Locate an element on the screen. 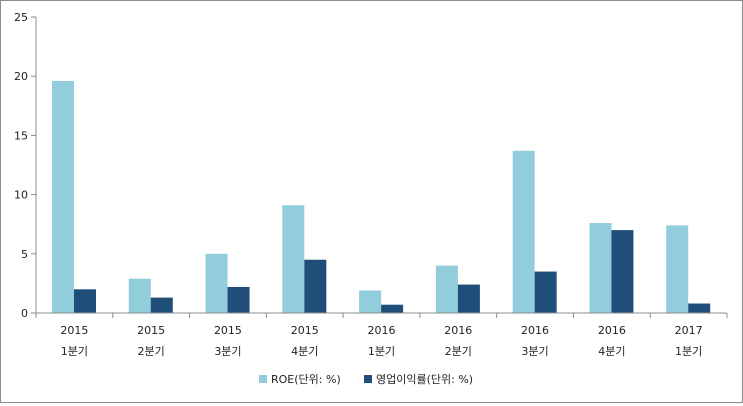 This screenshot has height=406, width=743. y-tick-label: 5 is located at coordinates (24, 254).